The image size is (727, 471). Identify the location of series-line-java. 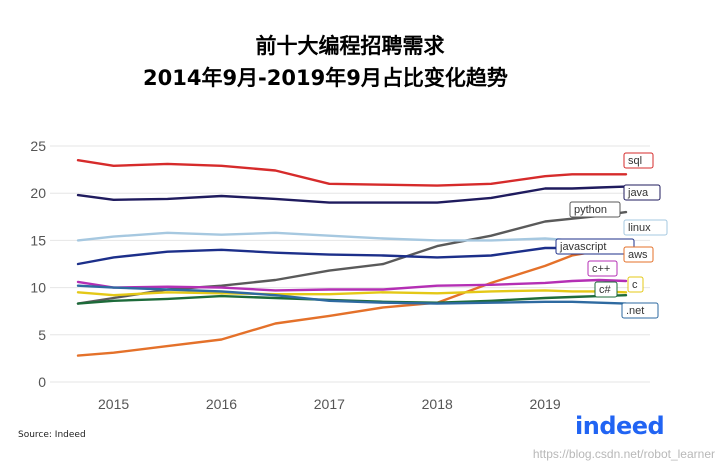
(352, 194).